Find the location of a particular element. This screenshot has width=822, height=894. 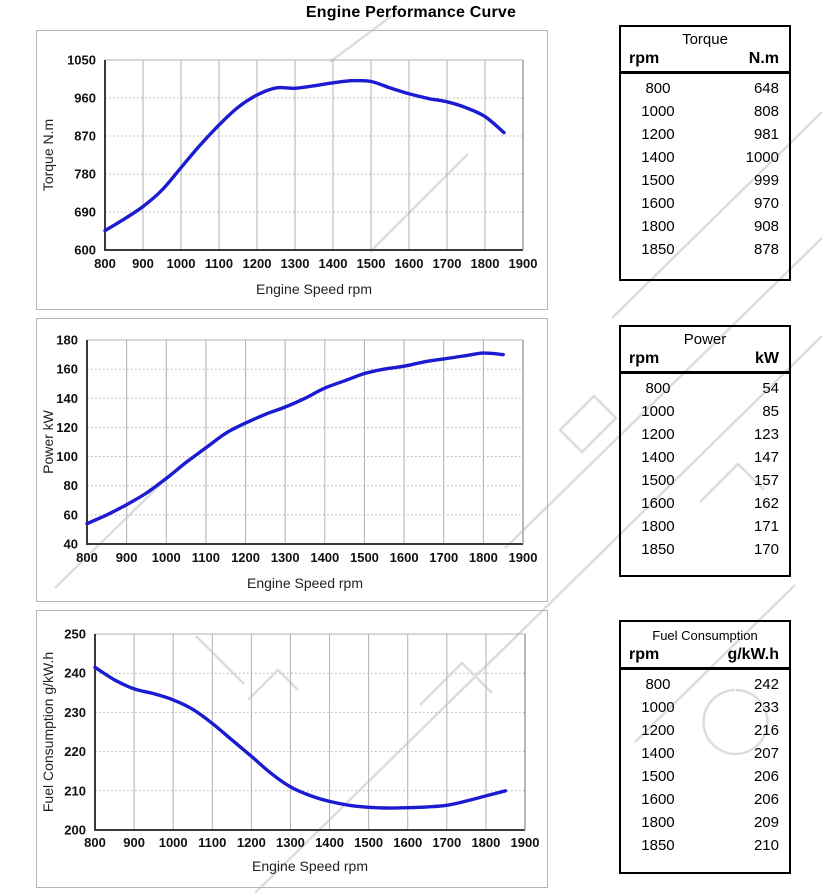

svg-text: 100 is located at coordinates (67, 456).